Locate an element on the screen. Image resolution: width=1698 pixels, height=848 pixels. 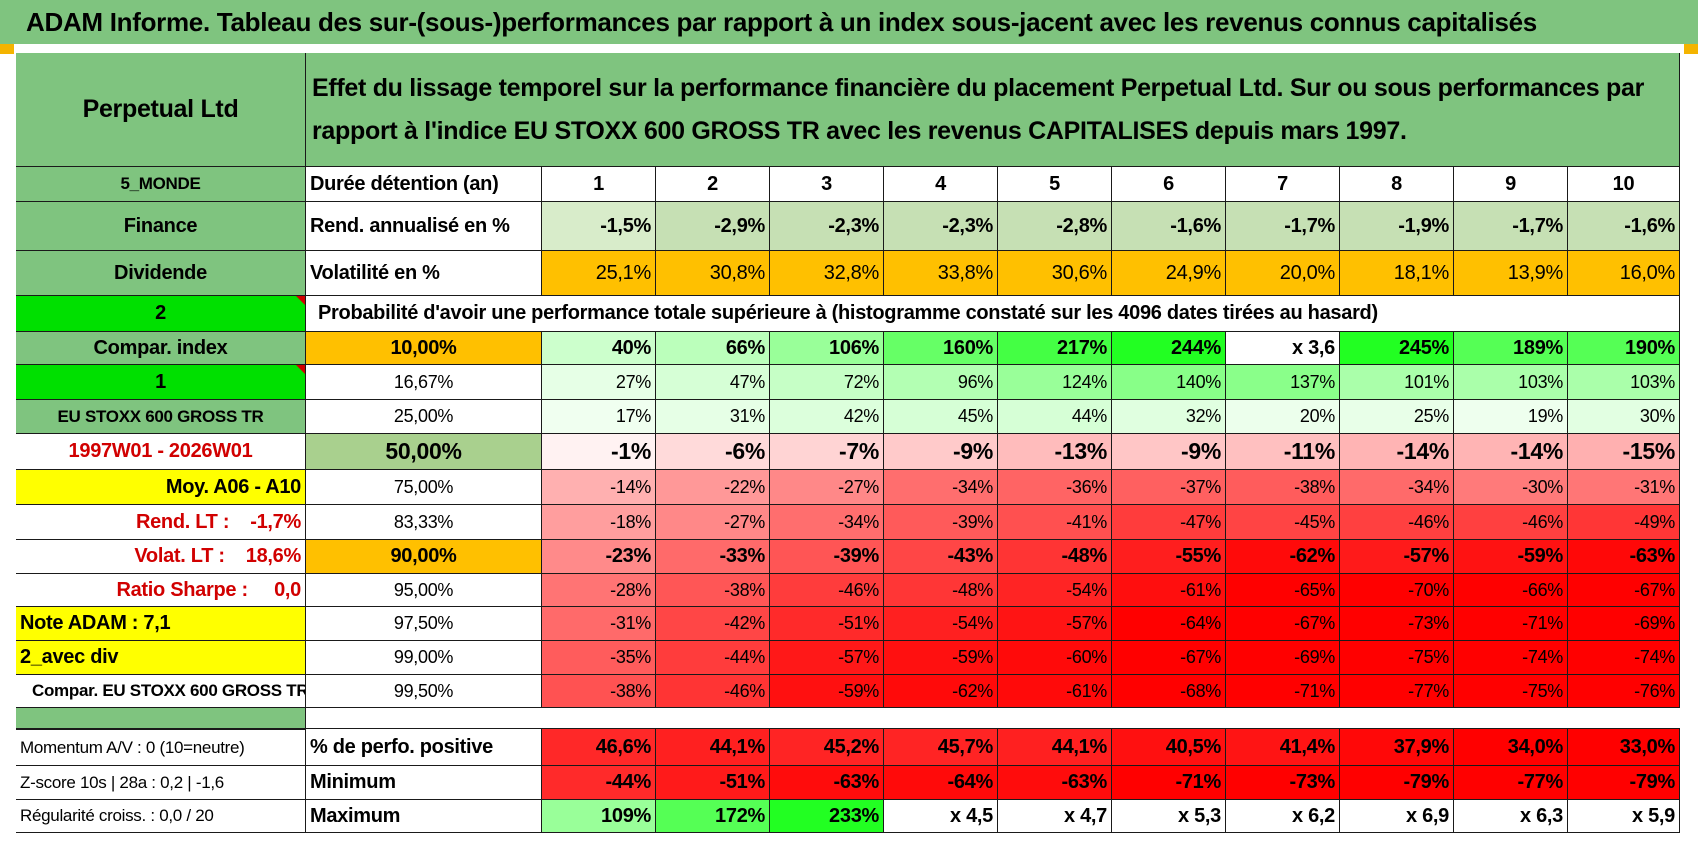
percentile-cell: -13% is located at coordinates (1055, 452).